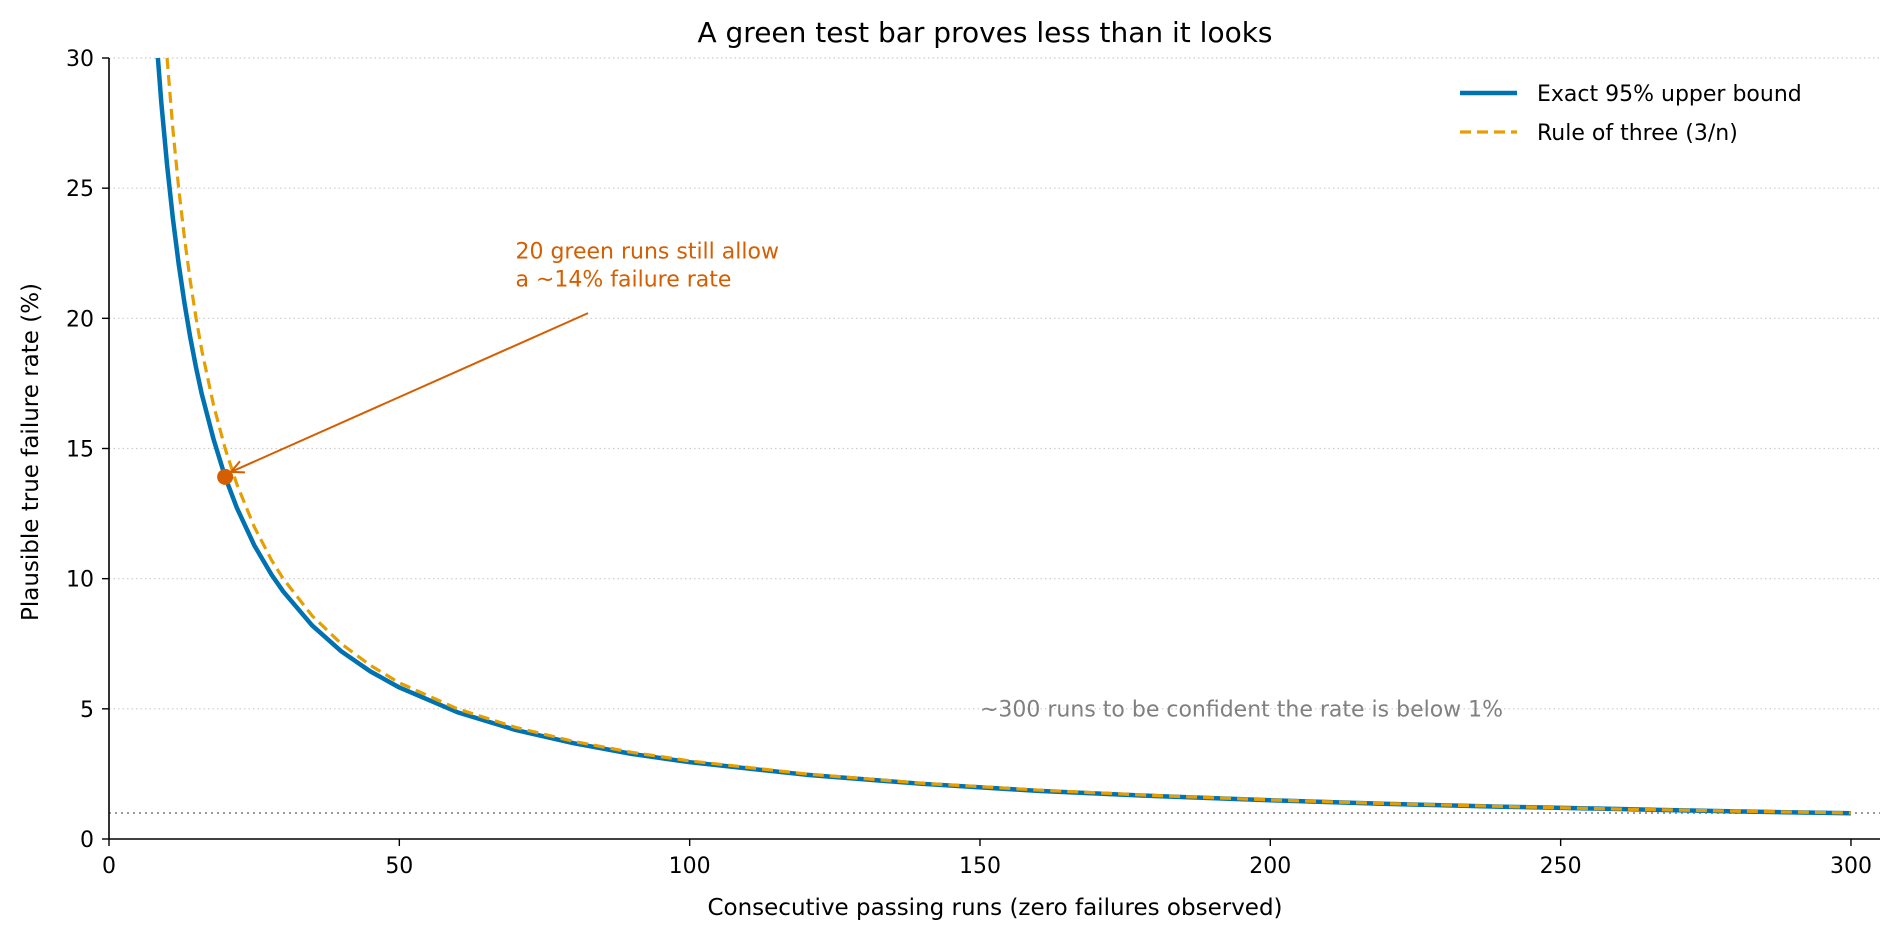 The image size is (1899, 940). What do you see at coordinates (1851, 866) in the screenshot?
I see `x-tick-label: 300` at bounding box center [1851, 866].